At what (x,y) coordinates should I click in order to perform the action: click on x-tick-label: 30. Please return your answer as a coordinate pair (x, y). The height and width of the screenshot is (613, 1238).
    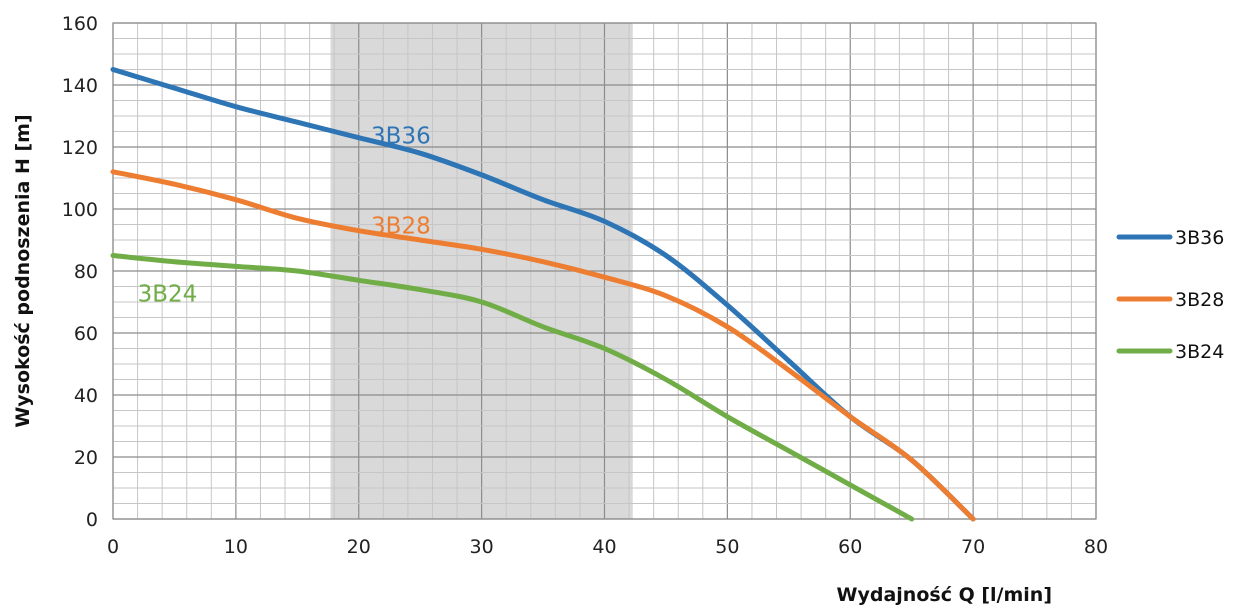
    Looking at the image, I should click on (482, 547).